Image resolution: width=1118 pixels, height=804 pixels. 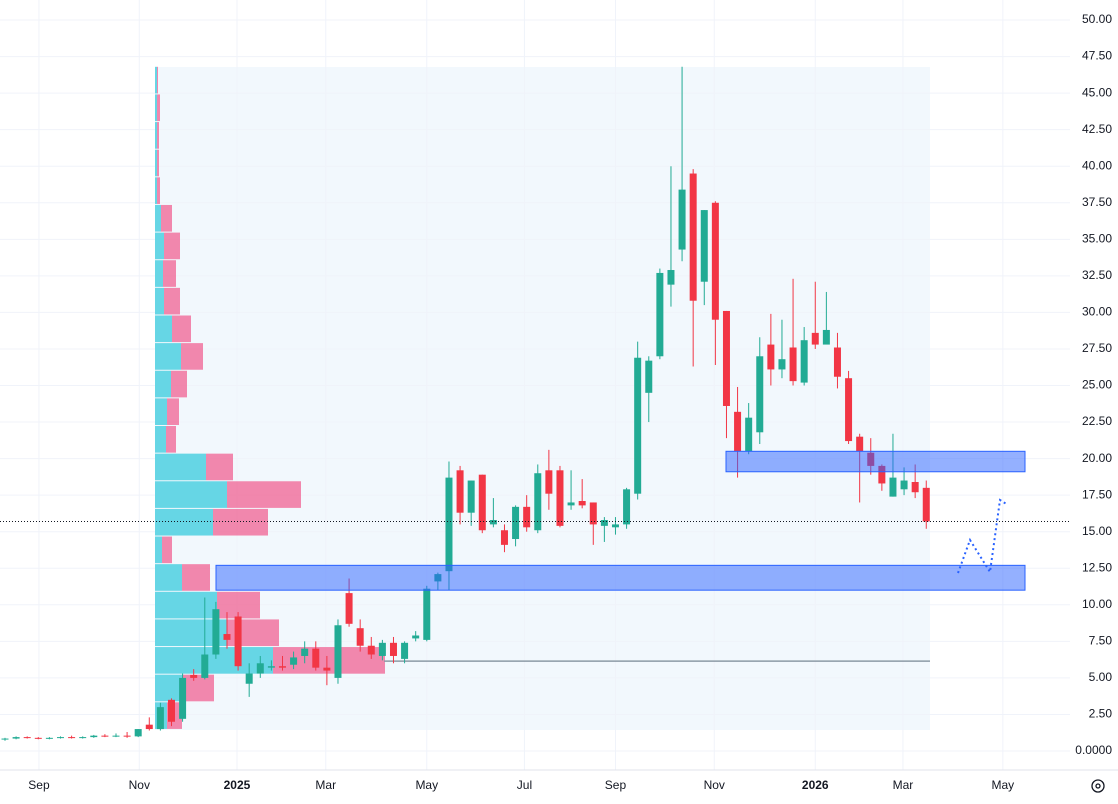 What do you see at coordinates (1097, 385) in the screenshot?
I see `y-tick-label: 25.00` at bounding box center [1097, 385].